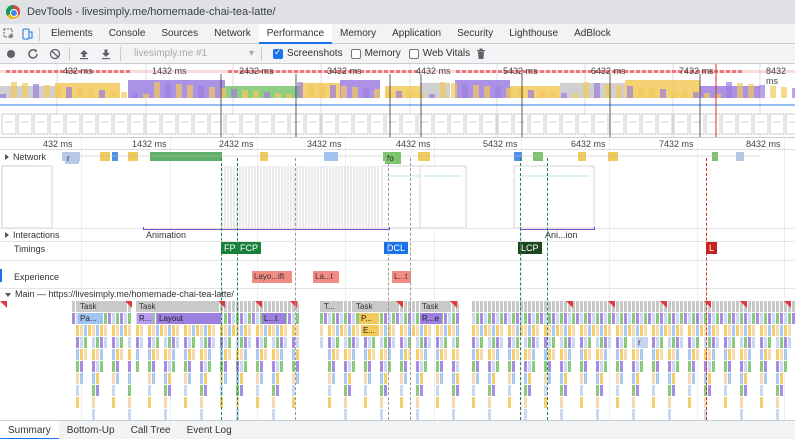  What do you see at coordinates (127, 33) in the screenshot?
I see `tab-console: Console` at bounding box center [127, 33].